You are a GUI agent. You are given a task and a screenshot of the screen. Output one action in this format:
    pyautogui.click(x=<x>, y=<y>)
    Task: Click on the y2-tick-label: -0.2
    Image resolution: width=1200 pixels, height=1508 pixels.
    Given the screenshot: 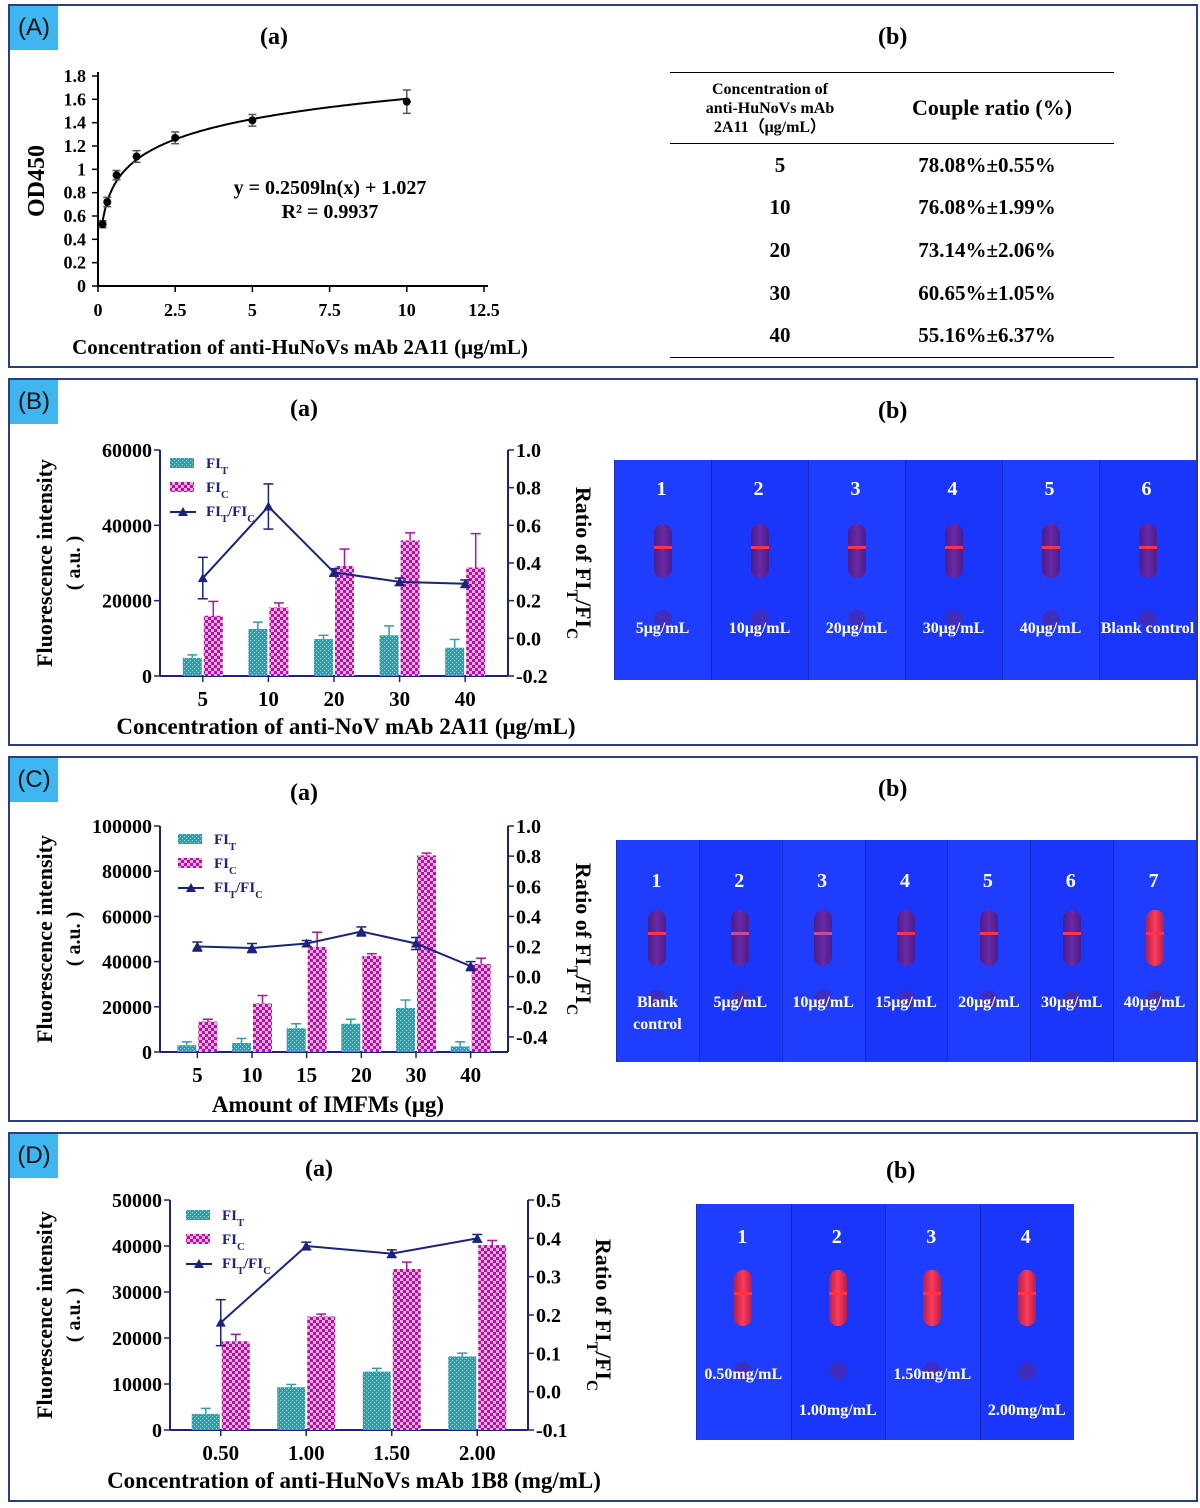 What is the action you would take?
    pyautogui.click(x=532, y=677)
    